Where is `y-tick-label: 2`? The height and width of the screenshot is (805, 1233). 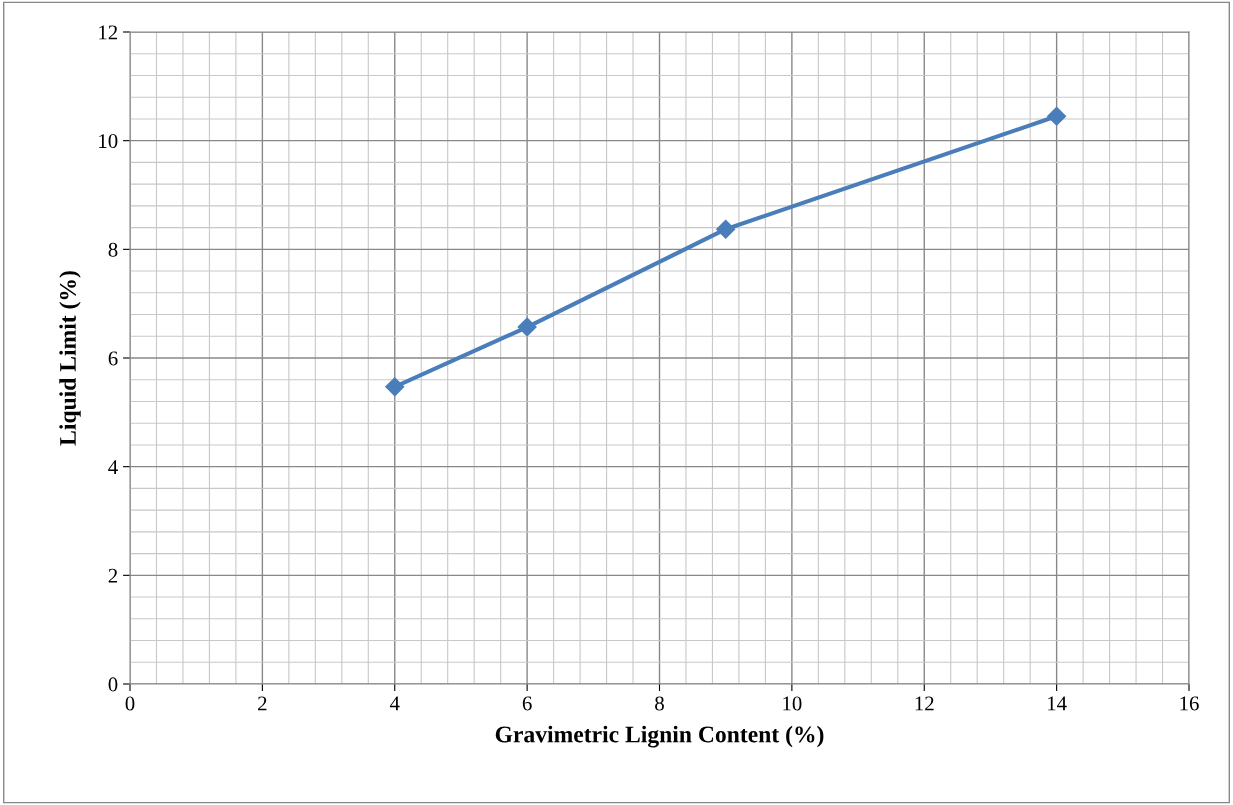 y-tick-label: 2 is located at coordinates (113, 575).